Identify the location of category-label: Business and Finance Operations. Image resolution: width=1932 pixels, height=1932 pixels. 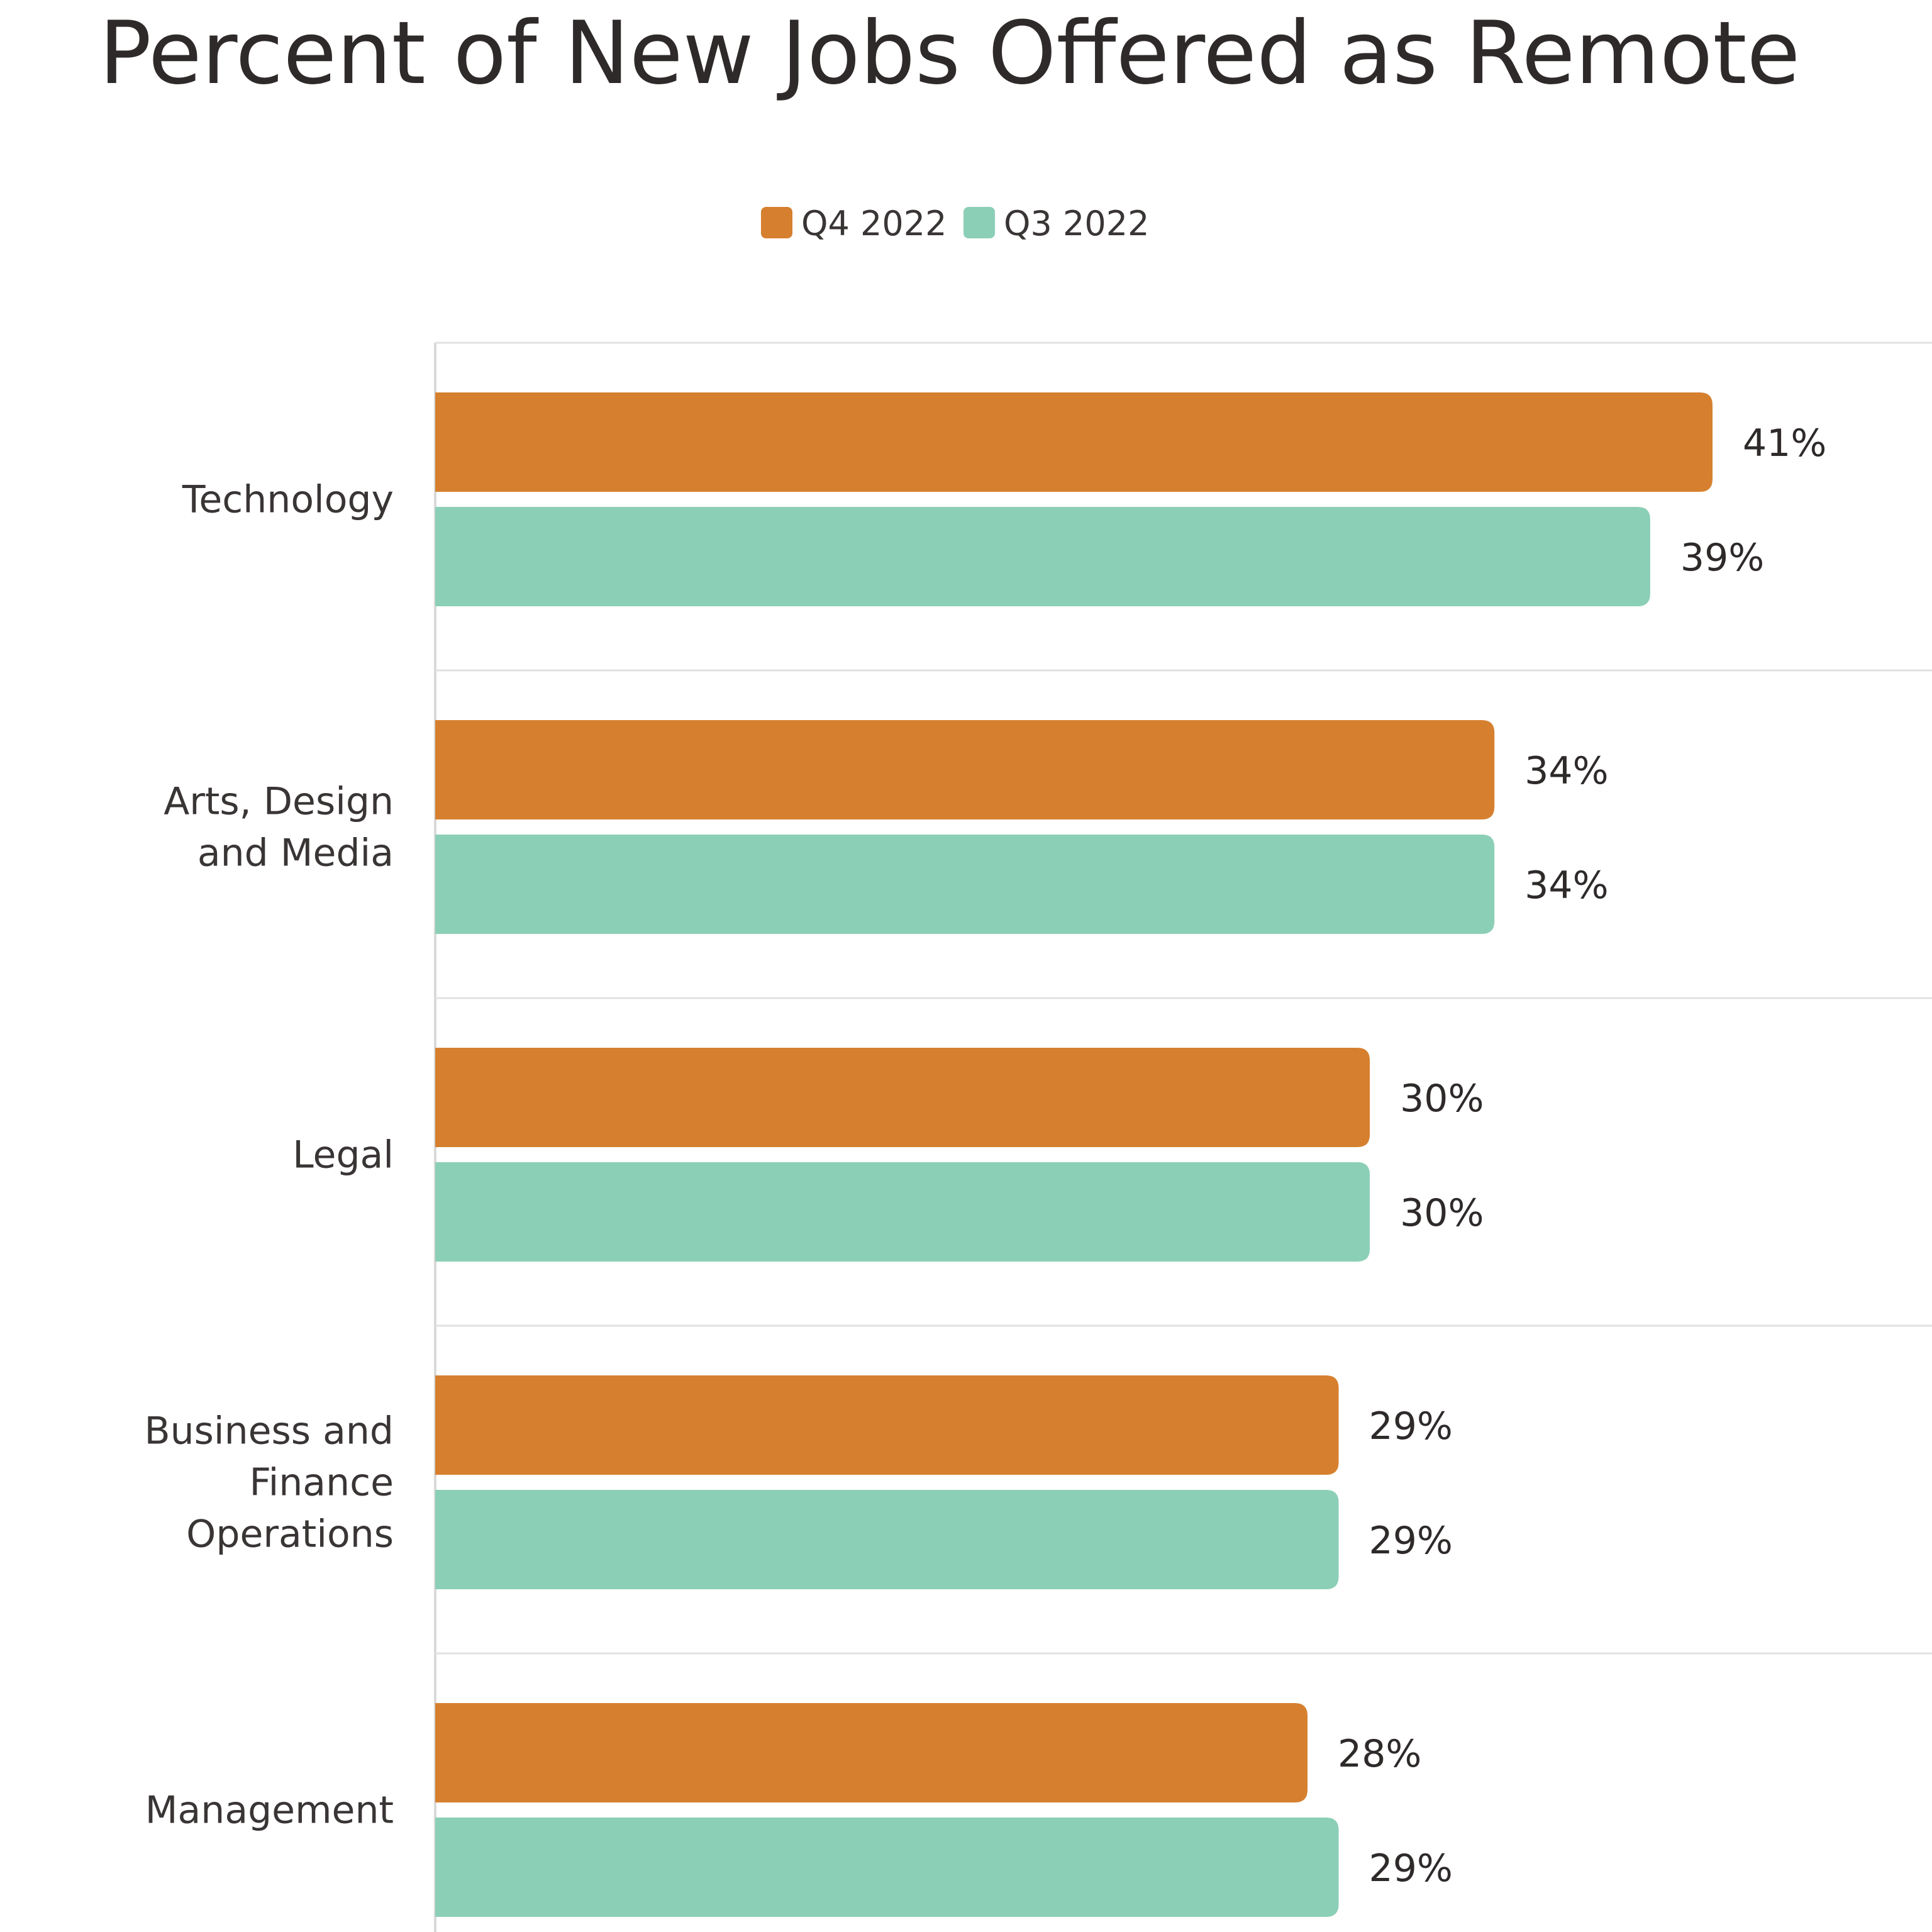
(269, 1483).